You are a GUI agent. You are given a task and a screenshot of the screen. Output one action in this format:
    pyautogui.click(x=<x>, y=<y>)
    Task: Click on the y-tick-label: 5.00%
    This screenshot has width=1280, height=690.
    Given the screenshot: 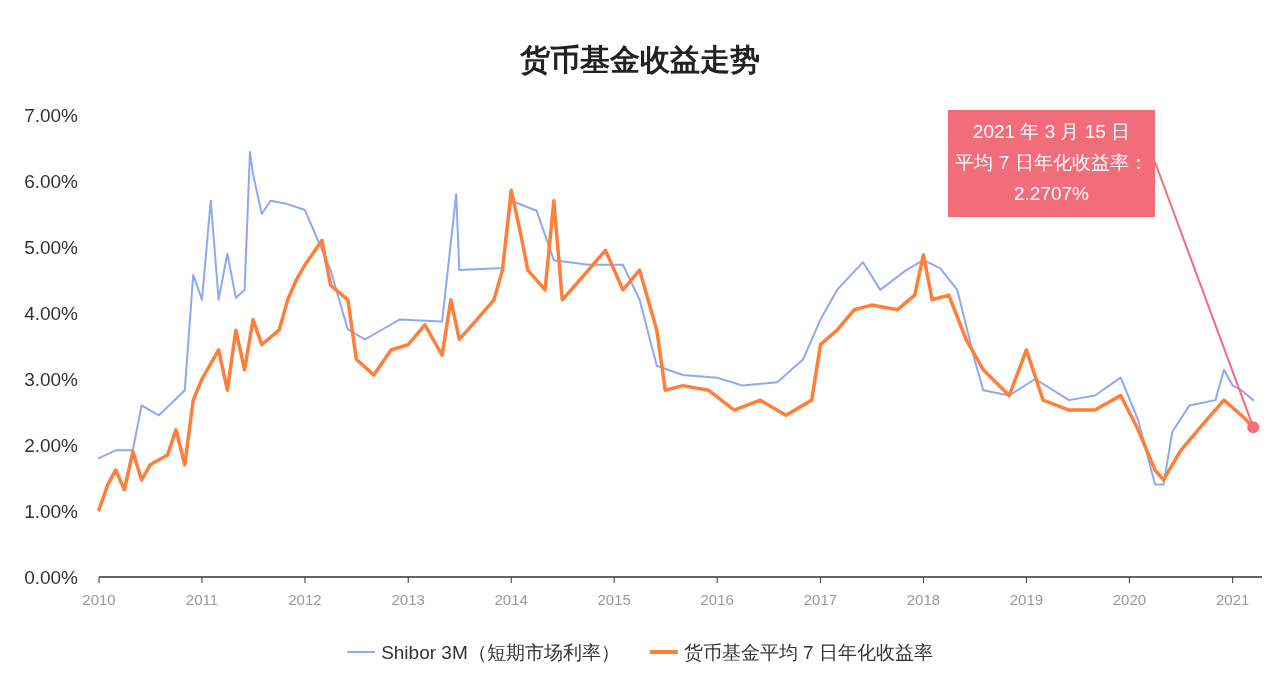 What is the action you would take?
    pyautogui.click(x=51, y=247)
    